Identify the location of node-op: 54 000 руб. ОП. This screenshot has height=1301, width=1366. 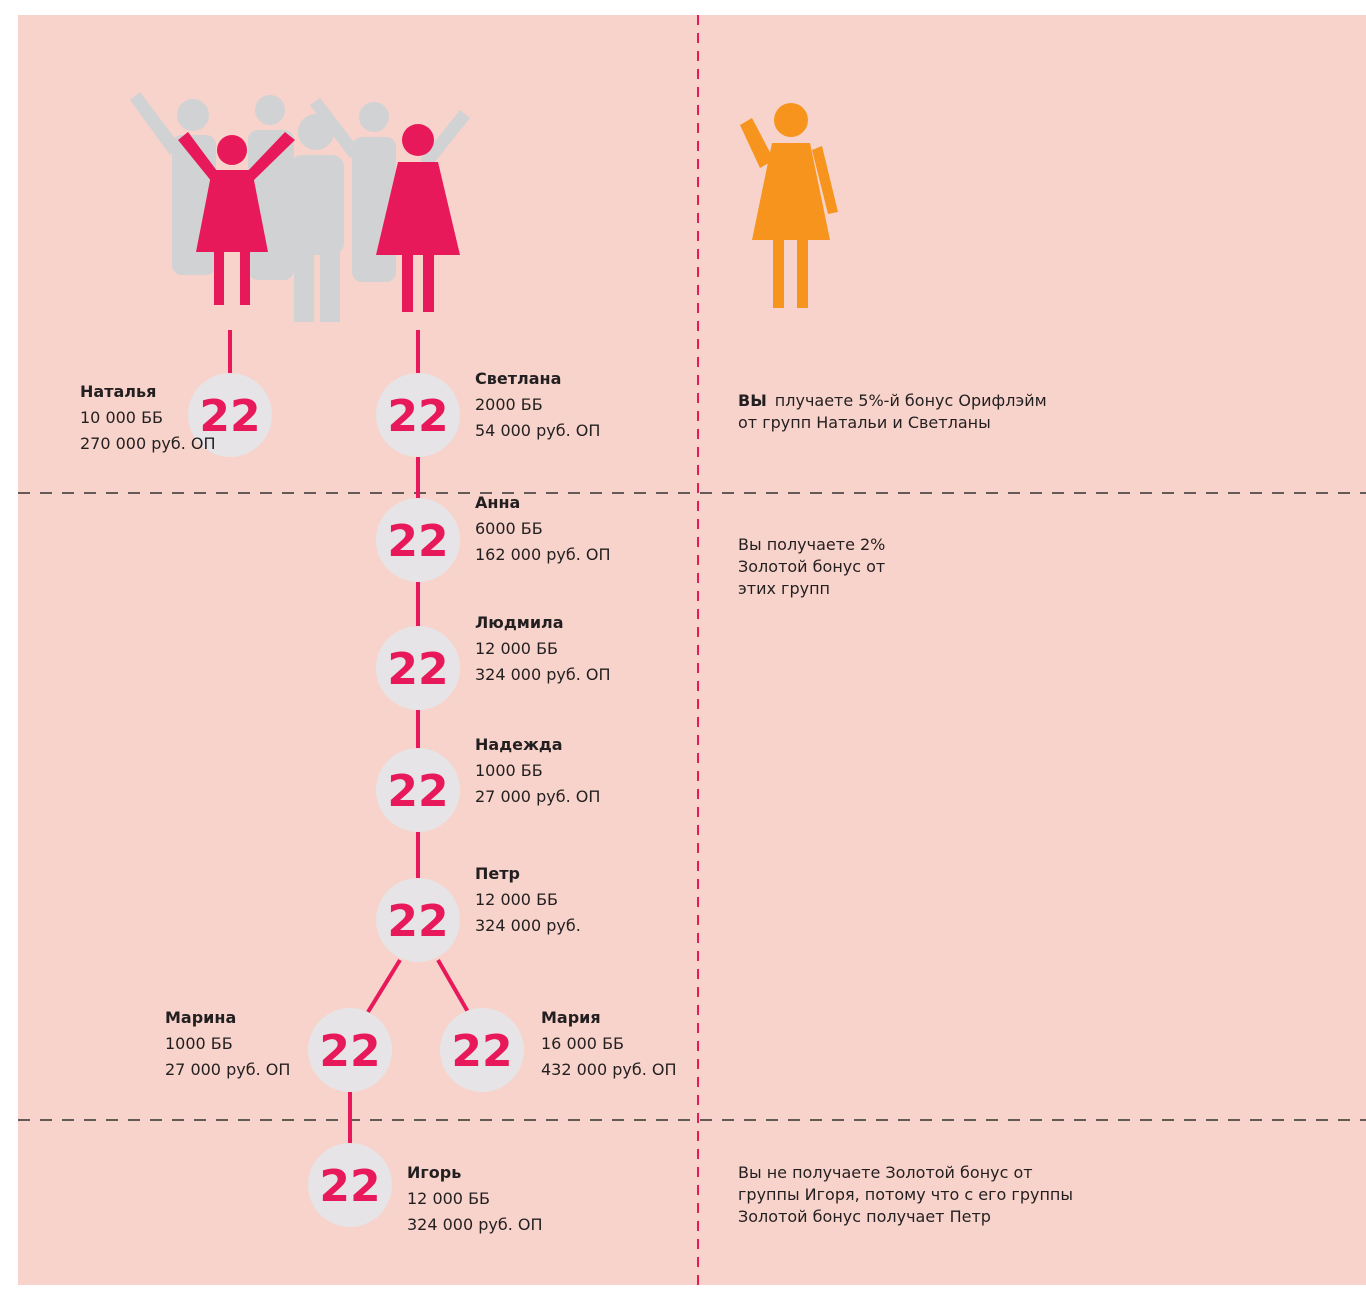
(537, 430).